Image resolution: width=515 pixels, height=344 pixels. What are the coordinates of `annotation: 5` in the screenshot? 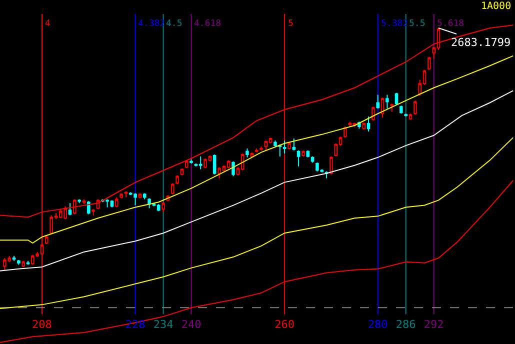 It's located at (291, 24).